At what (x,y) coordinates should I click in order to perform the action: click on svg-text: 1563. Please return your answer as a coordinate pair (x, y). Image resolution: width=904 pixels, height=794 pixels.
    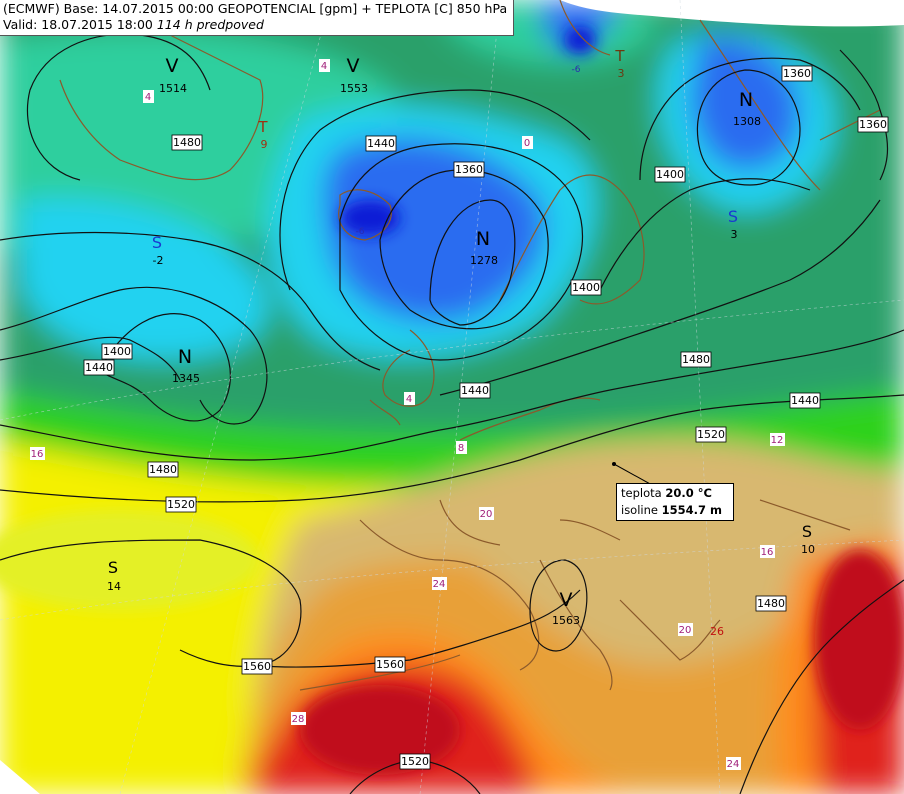
    Looking at the image, I should click on (566, 620).